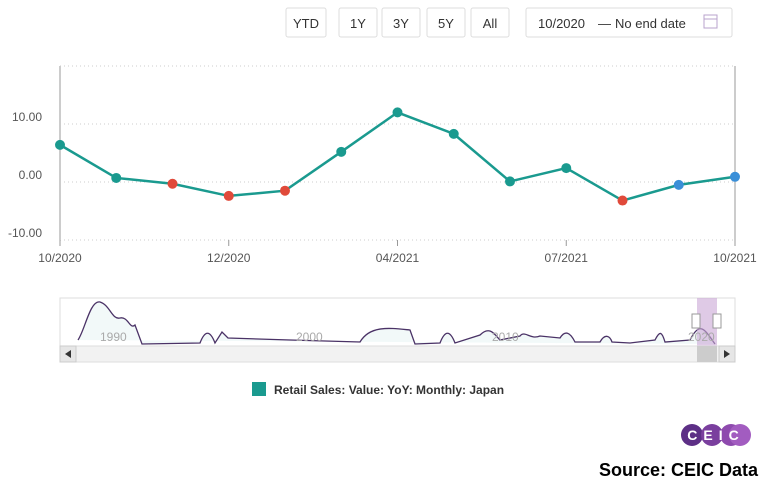  What do you see at coordinates (229, 258) in the screenshot?
I see `x-tick-label: 12/2020` at bounding box center [229, 258].